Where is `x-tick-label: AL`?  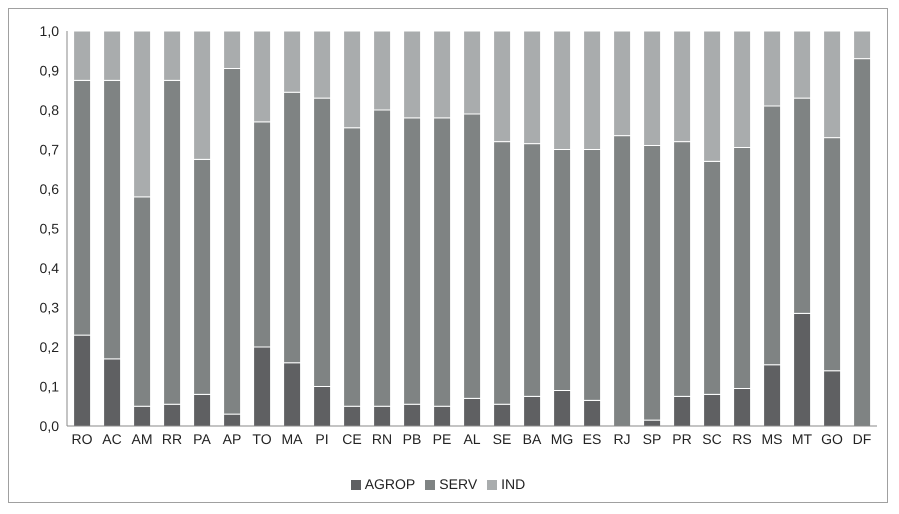 x-tick-label: AL is located at coordinates (472, 438).